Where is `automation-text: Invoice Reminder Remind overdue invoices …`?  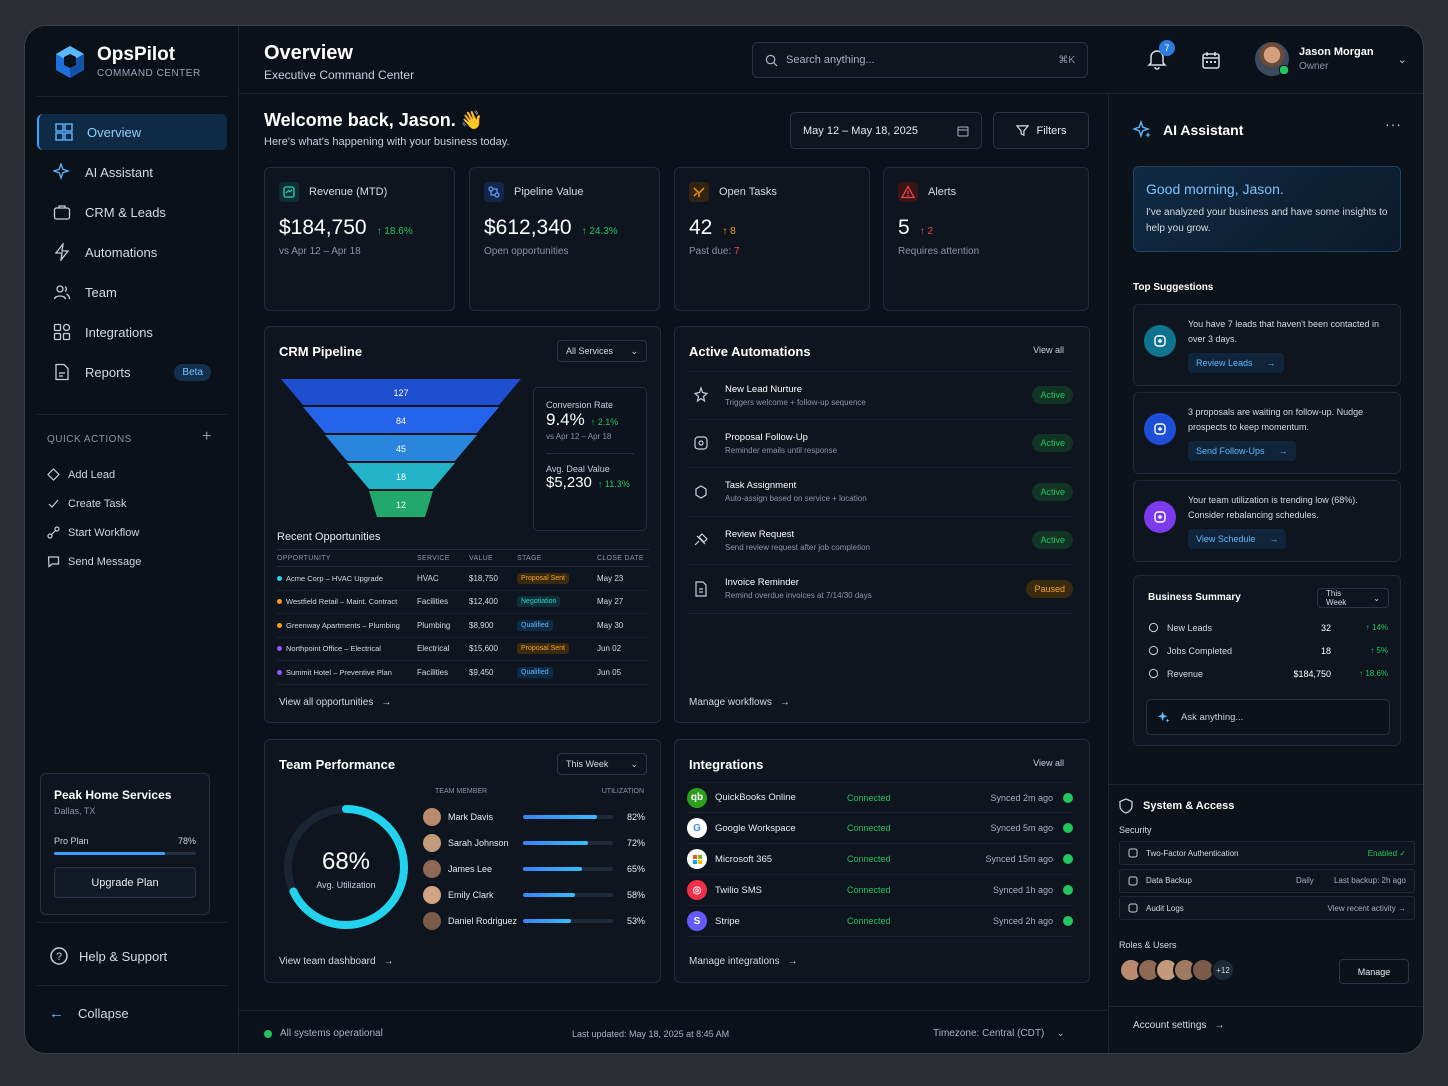
automation-text: Invoice Reminder Remind overdue invoices … is located at coordinates (798, 588).